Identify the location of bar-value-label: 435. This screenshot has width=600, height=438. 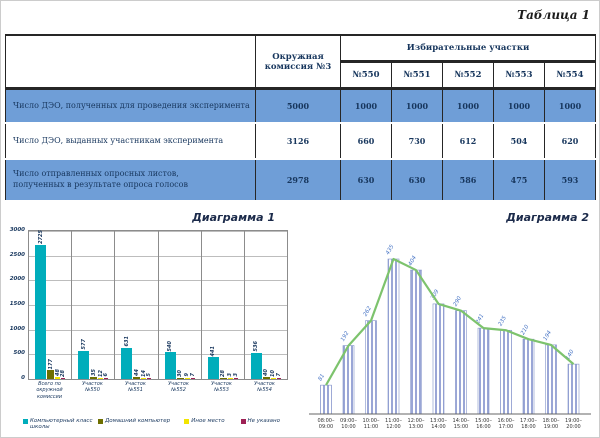
(390, 249).